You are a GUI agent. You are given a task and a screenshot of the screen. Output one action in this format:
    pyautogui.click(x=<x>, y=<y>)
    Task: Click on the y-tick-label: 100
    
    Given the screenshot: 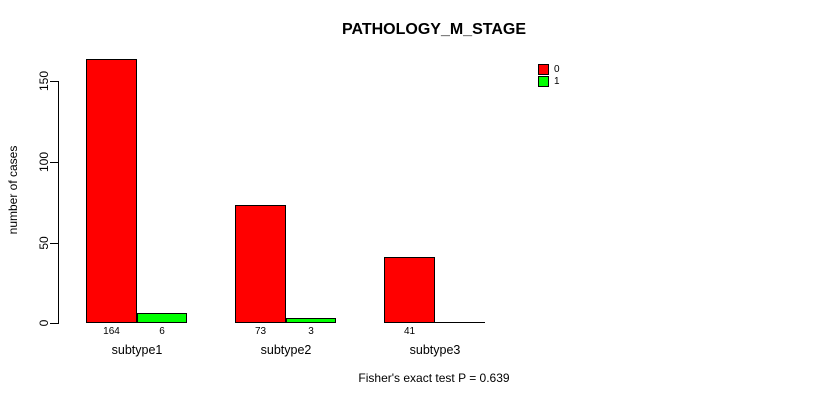 What is the action you would take?
    pyautogui.click(x=44, y=162)
    